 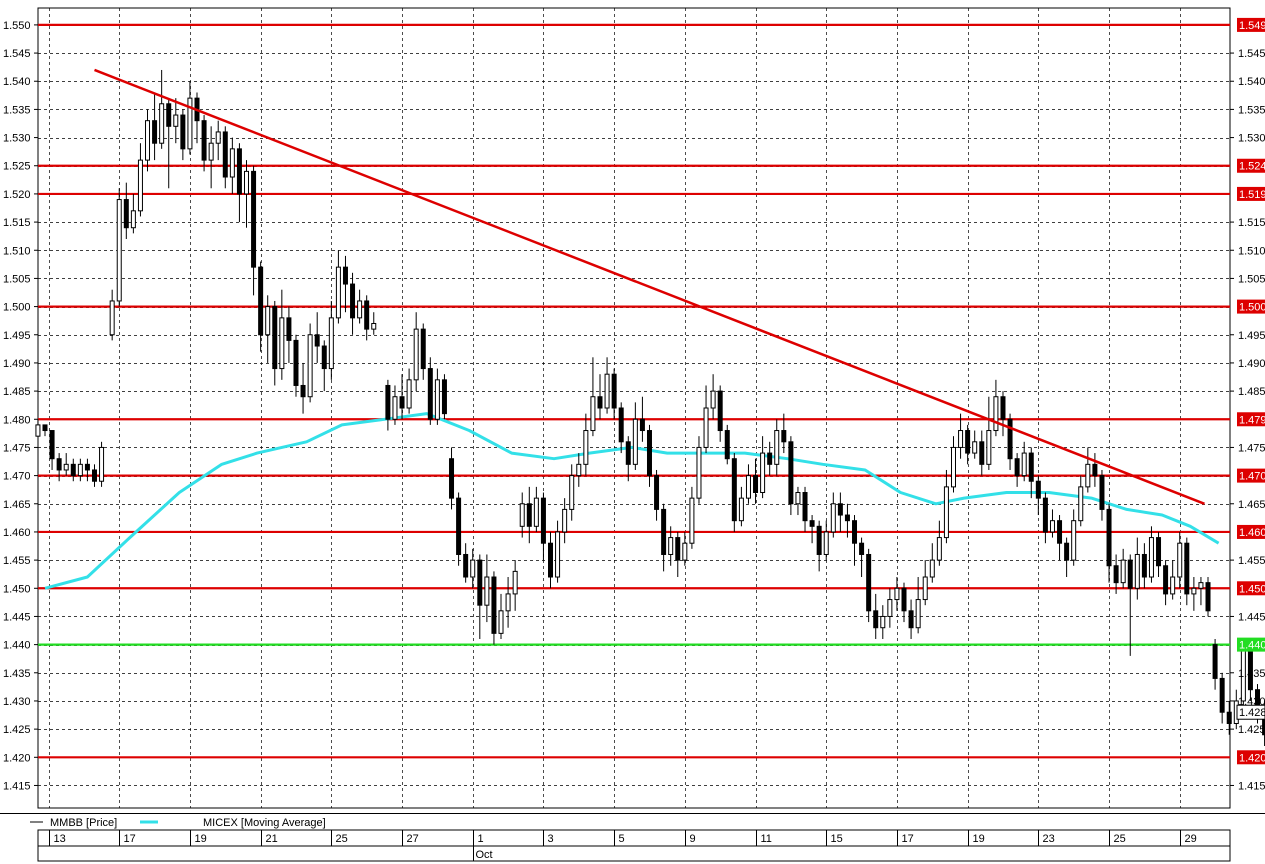 I want to click on level-tag: 1.440, so click(x=1251, y=644).